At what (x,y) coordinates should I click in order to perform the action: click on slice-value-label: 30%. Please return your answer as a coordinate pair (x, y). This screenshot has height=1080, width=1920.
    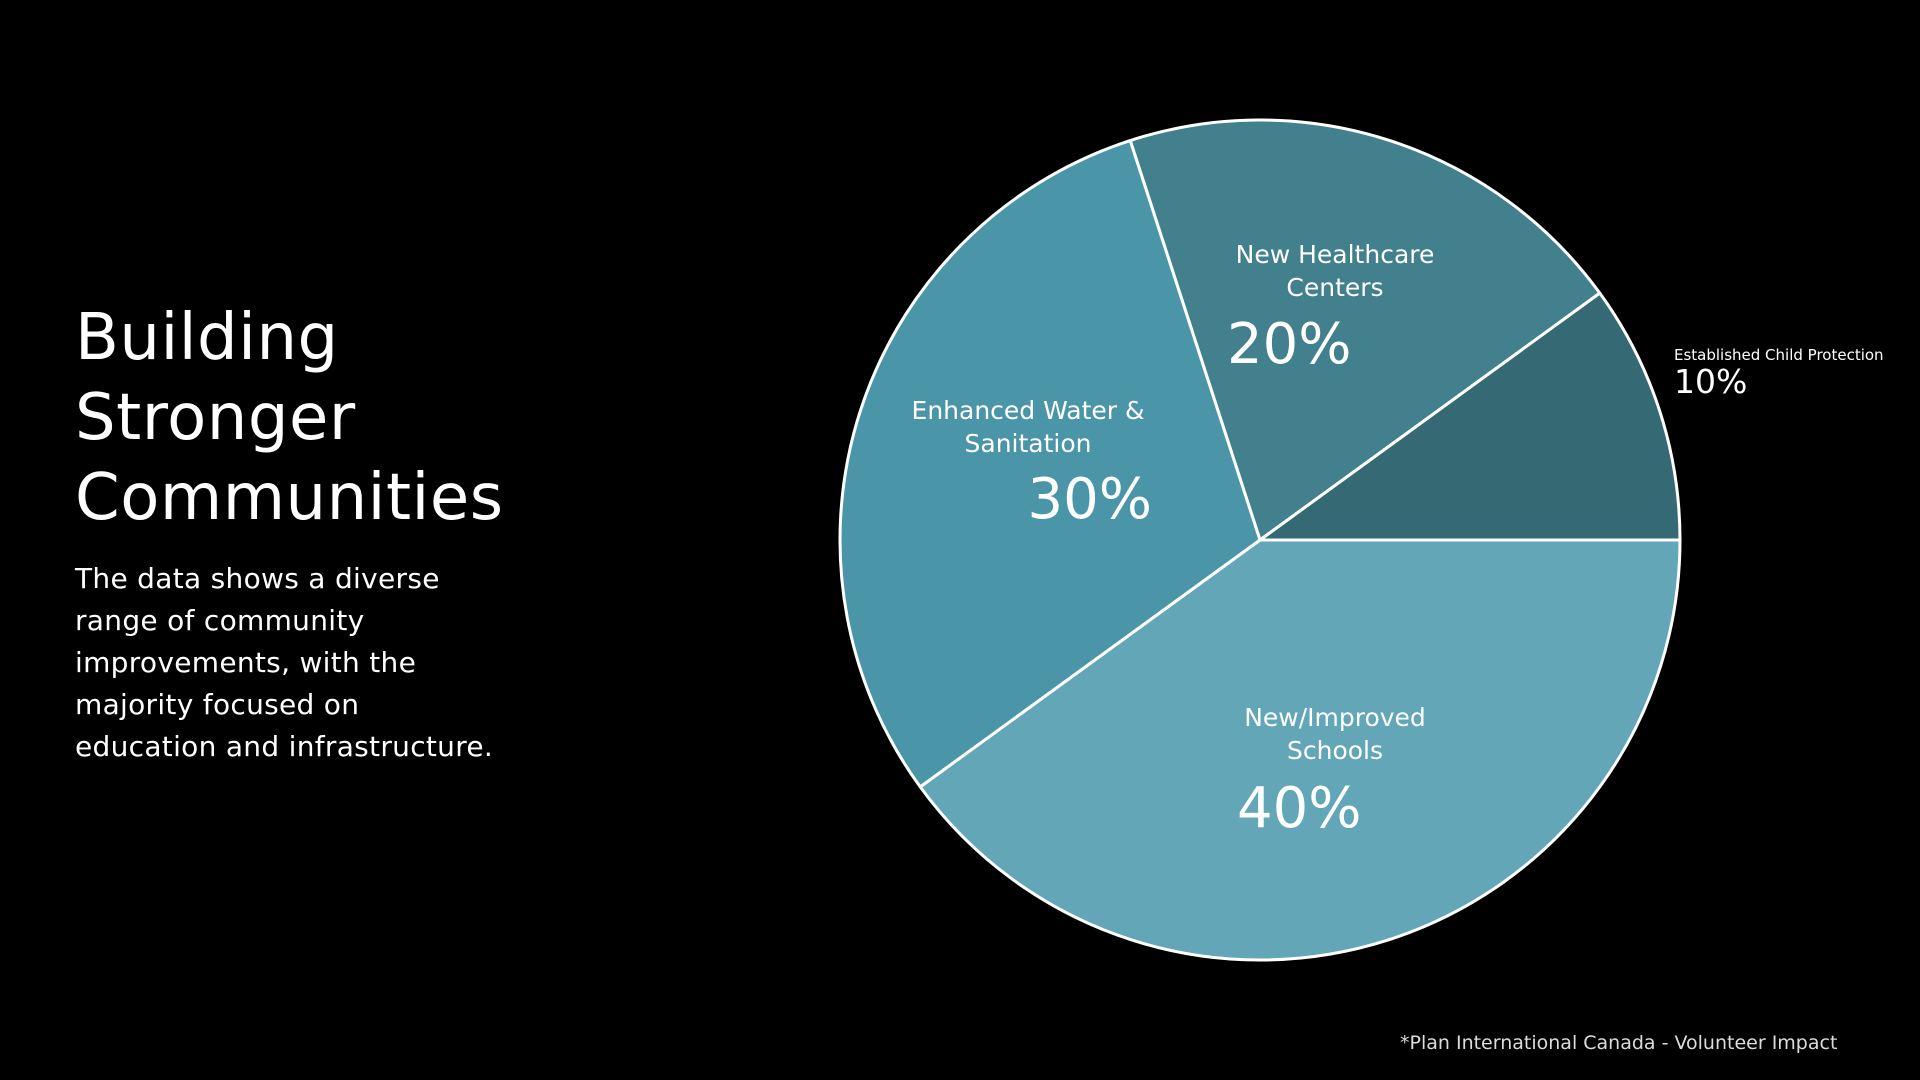
    Looking at the image, I should click on (1090, 499).